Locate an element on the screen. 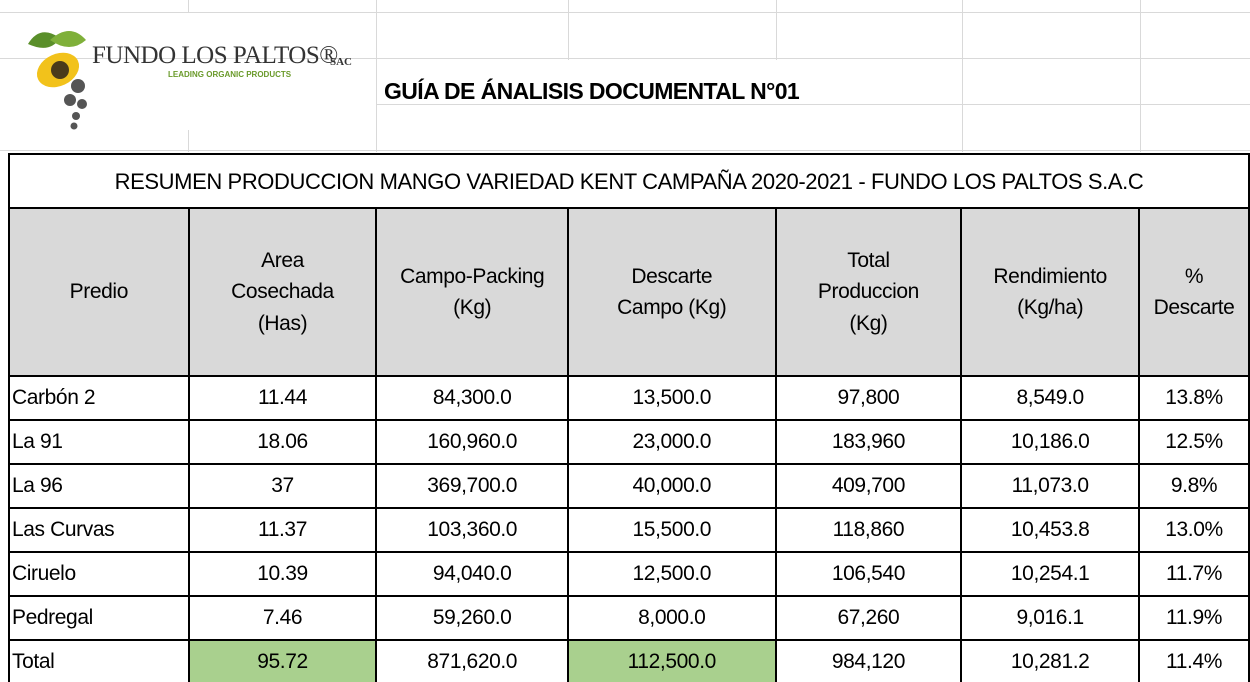 The width and height of the screenshot is (1250, 682). cell: 106,540 is located at coordinates (868, 574).